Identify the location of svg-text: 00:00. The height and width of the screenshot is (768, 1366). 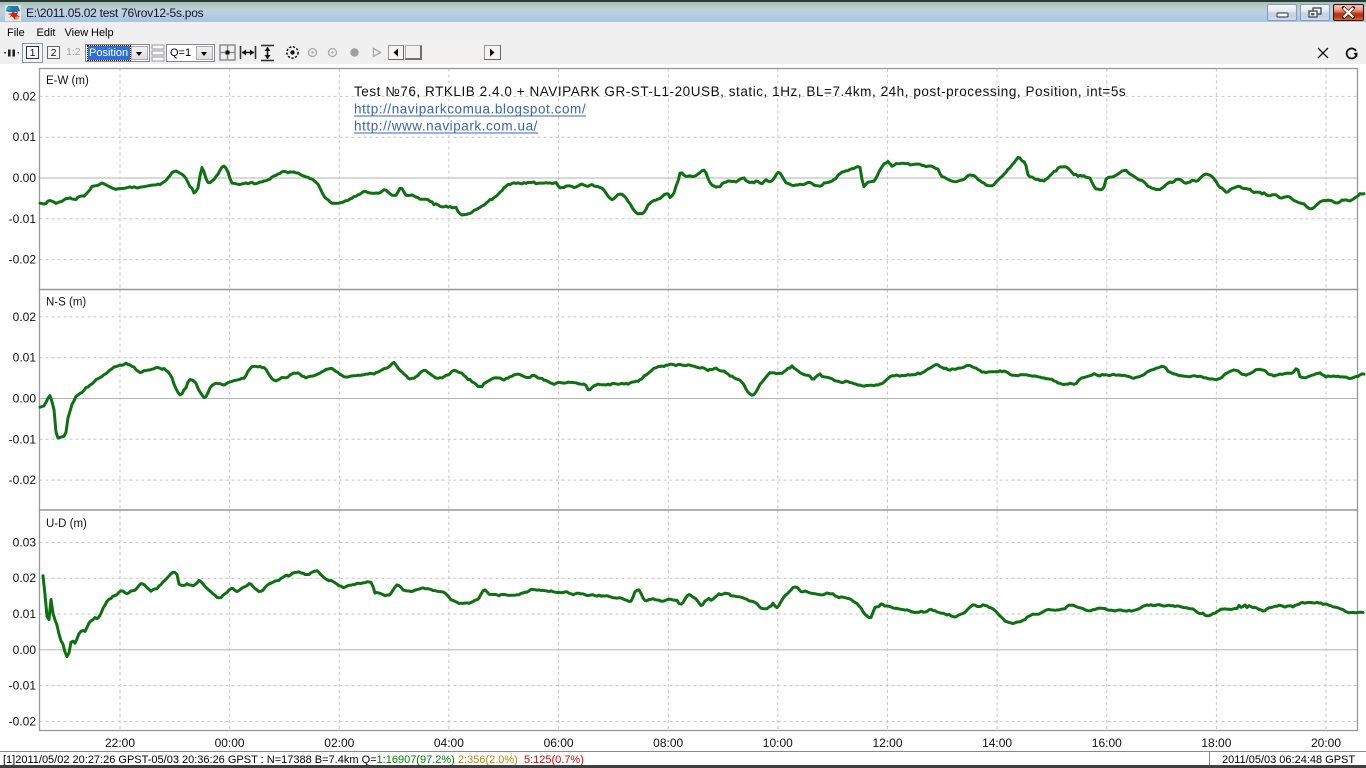
(230, 743).